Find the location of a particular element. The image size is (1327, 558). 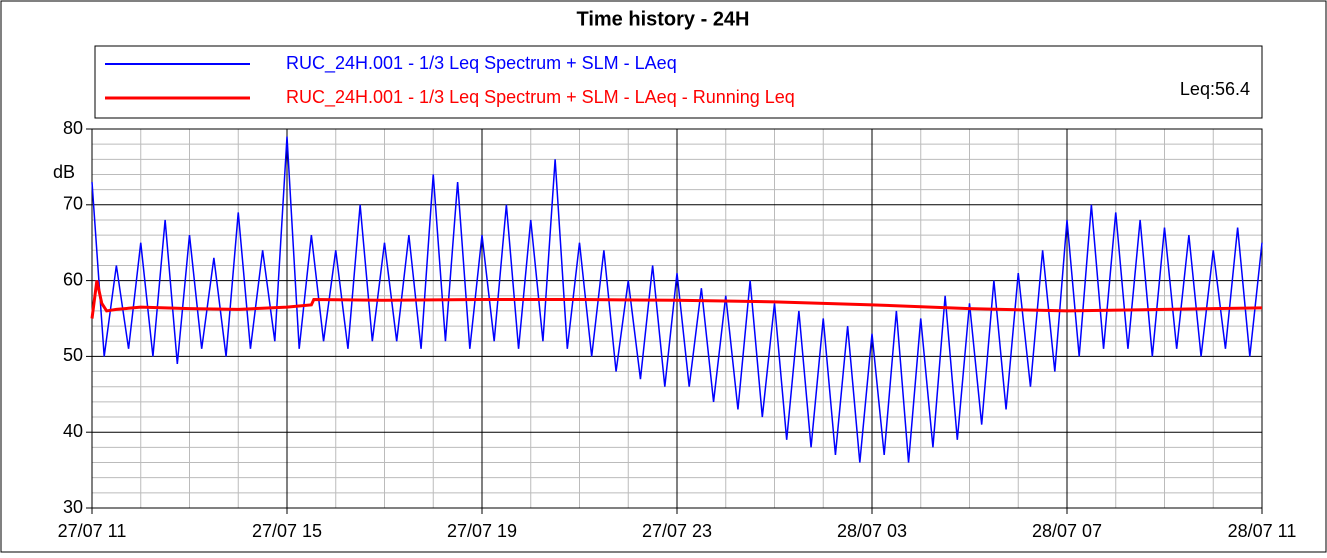

x-tick-label: 27/07 19 is located at coordinates (482, 531).